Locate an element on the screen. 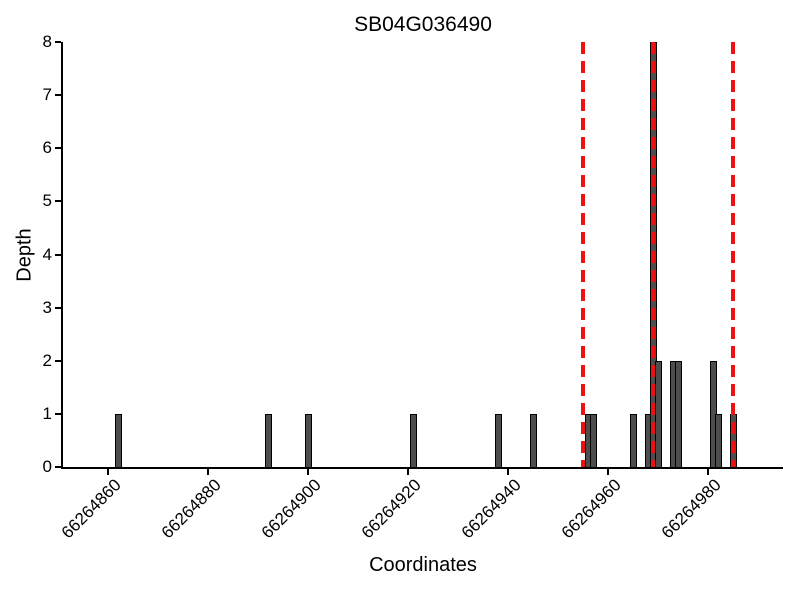  y-tick-label: 1 is located at coordinates (47, 413).